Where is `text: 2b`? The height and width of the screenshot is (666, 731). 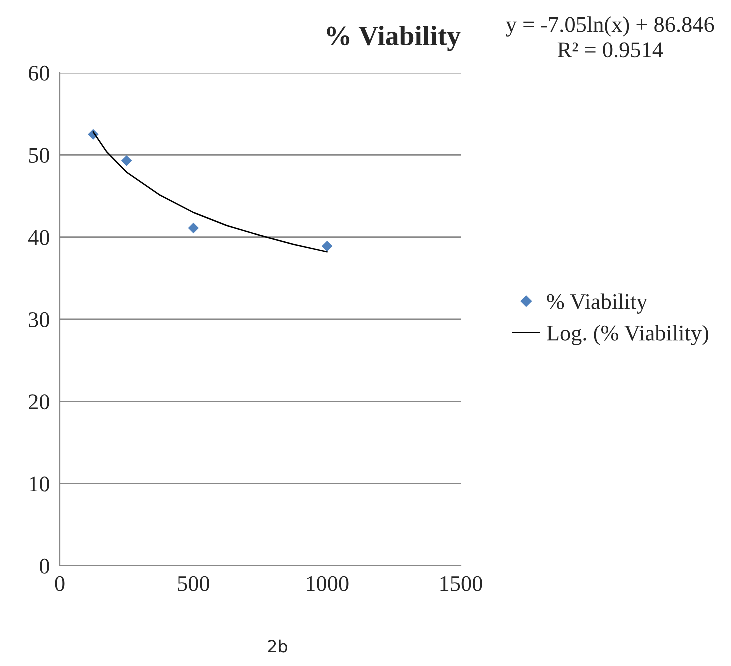
text: 2b is located at coordinates (278, 646).